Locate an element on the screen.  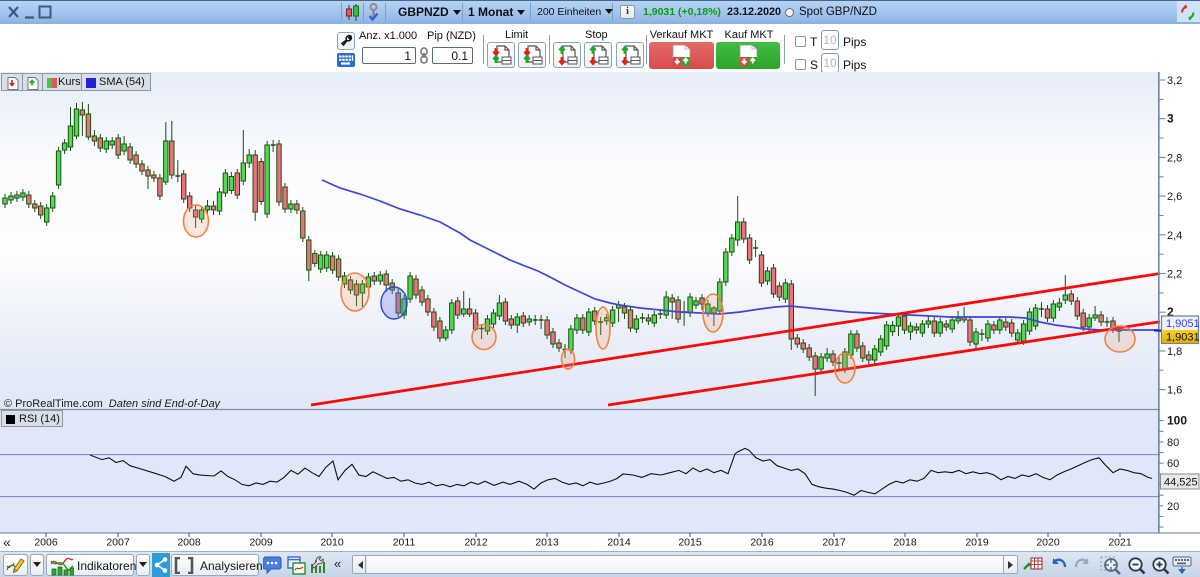
svg-text: 1,9051 is located at coordinates (1183, 324).